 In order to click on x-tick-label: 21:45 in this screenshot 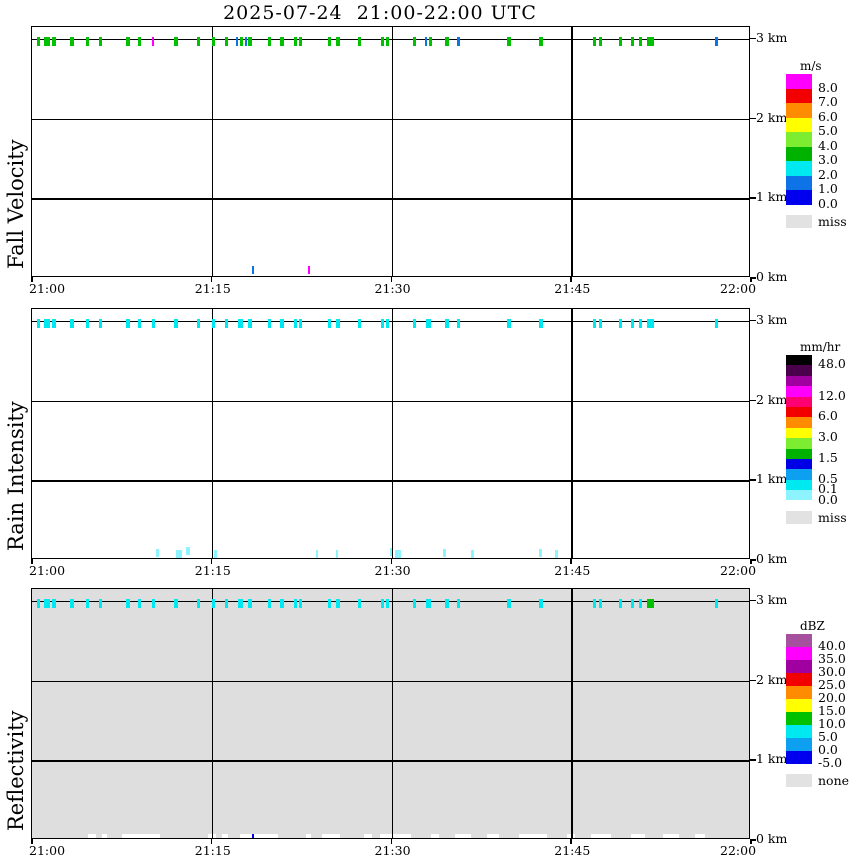, I will do `click(572, 288)`.